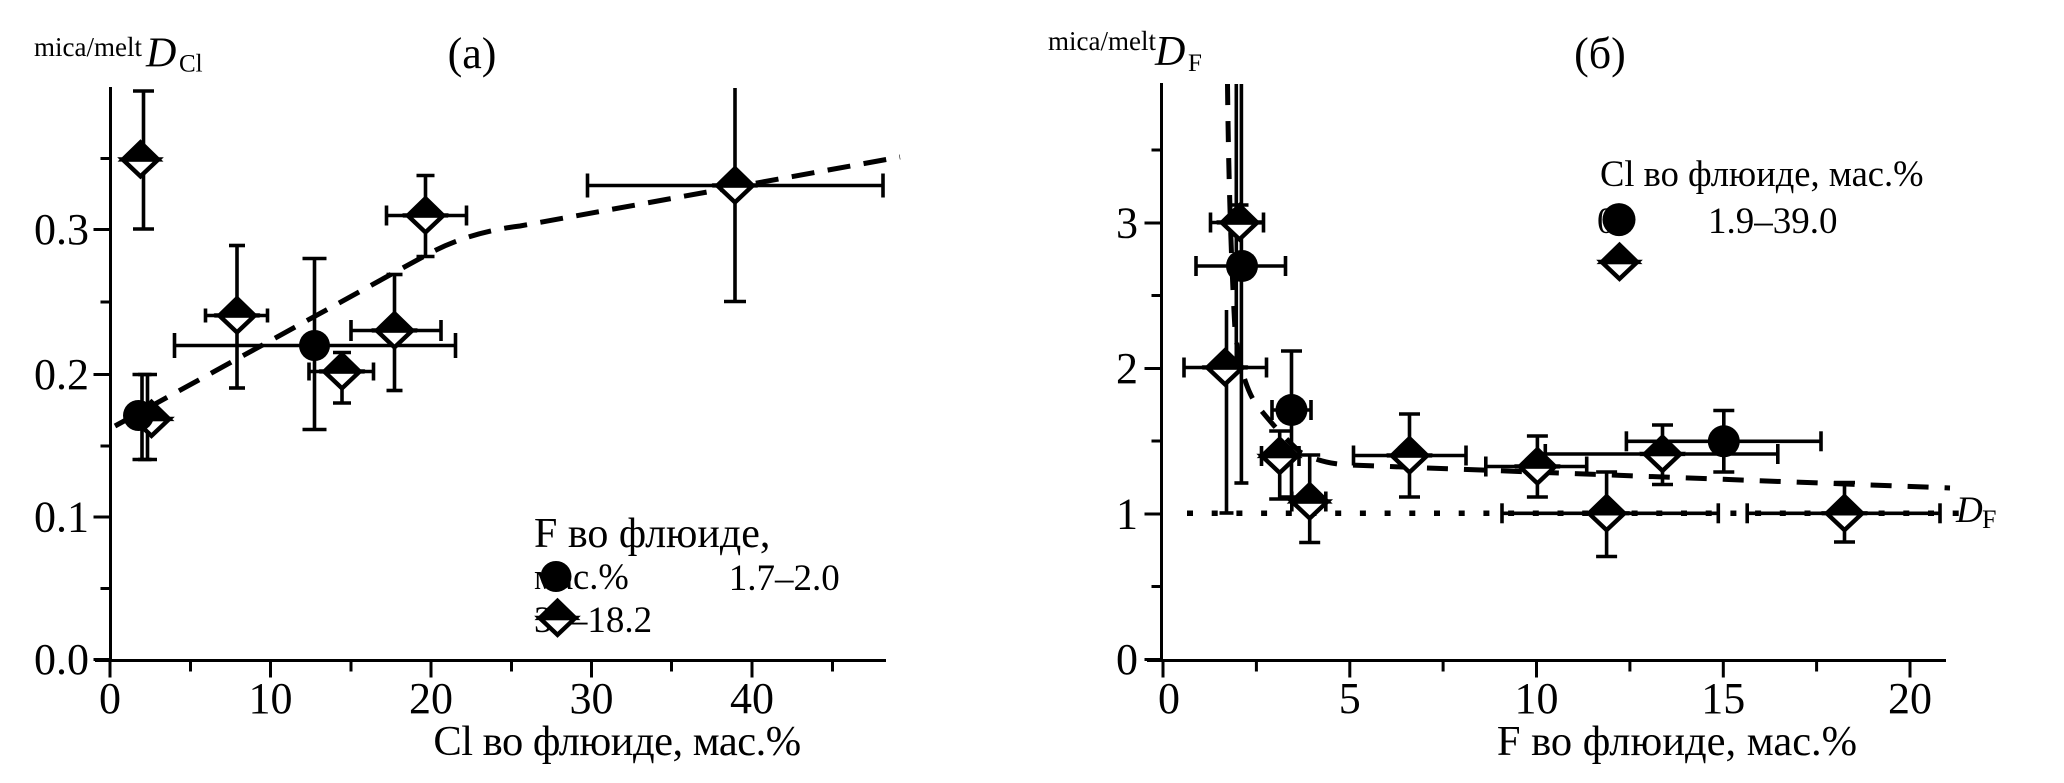 This screenshot has height=783, width=2064. What do you see at coordinates (1773, 221) in the screenshot?
I see `svg-text: 1.9–39.0` at bounding box center [1773, 221].